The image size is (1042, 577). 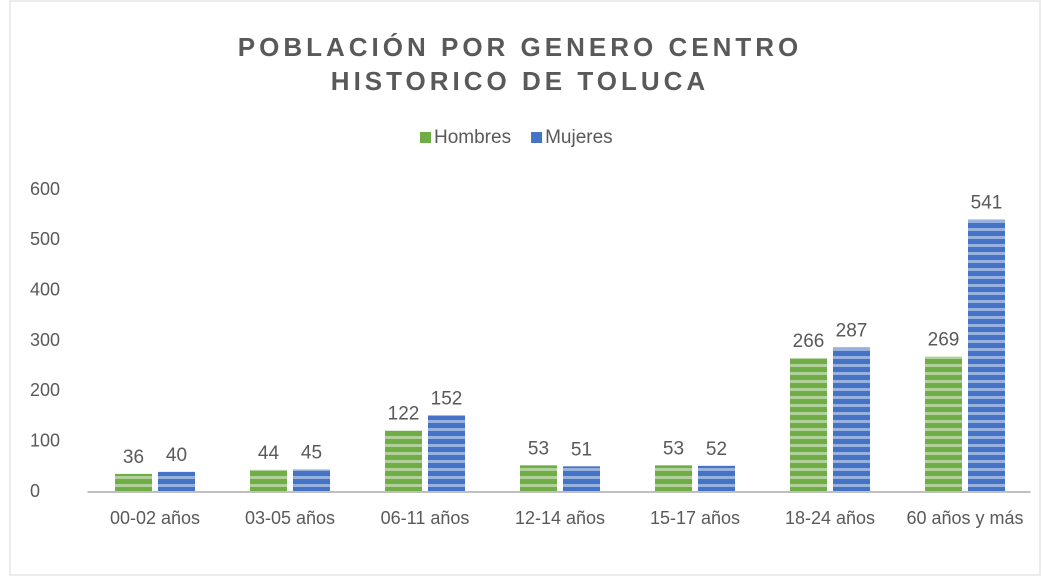 What do you see at coordinates (560, 518) in the screenshot?
I see `x-tick-label: 12-14 años` at bounding box center [560, 518].